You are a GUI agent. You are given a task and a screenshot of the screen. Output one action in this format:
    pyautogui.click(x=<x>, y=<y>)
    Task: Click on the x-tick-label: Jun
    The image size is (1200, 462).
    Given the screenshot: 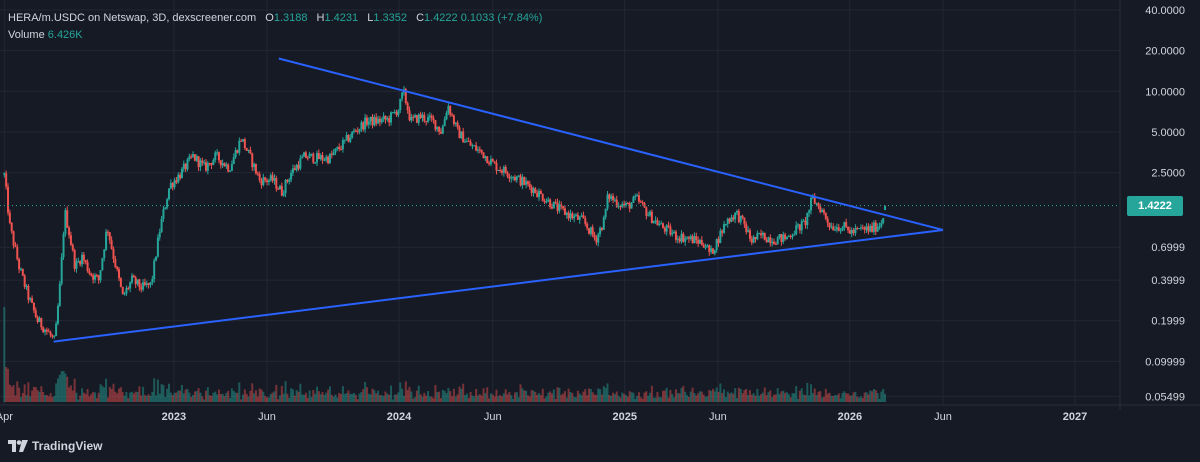 What is the action you would take?
    pyautogui.click(x=493, y=417)
    